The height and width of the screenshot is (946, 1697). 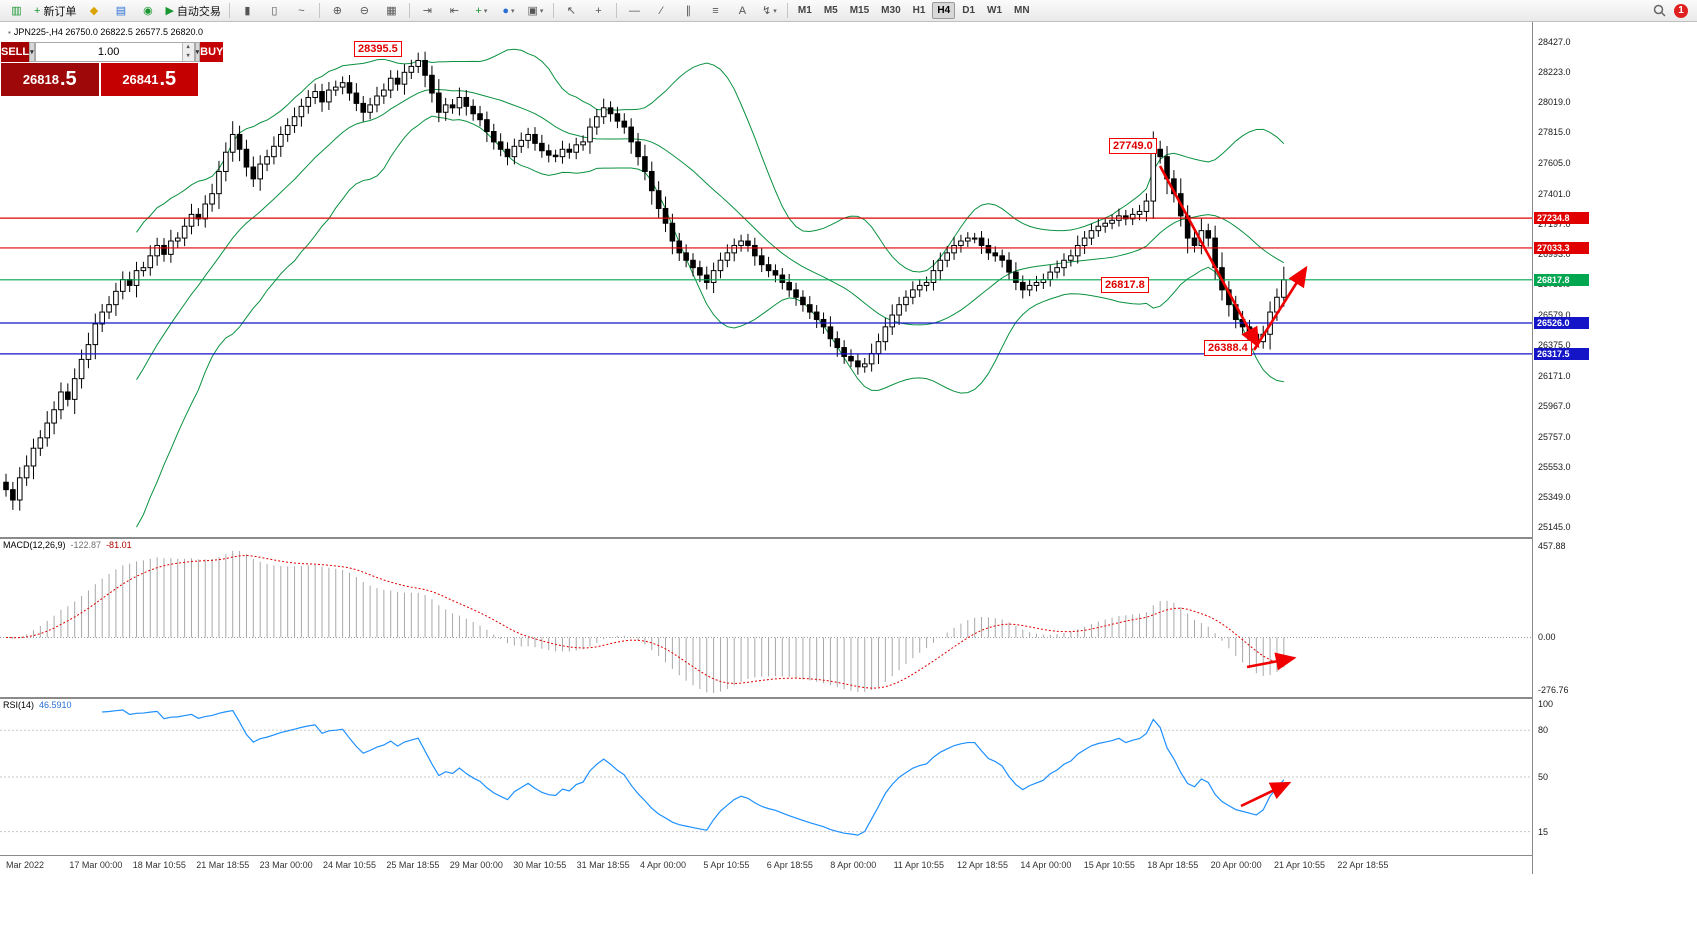 What do you see at coordinates (1133, 146) in the screenshot?
I see `price-annotation-27749.0: 27749.0` at bounding box center [1133, 146].